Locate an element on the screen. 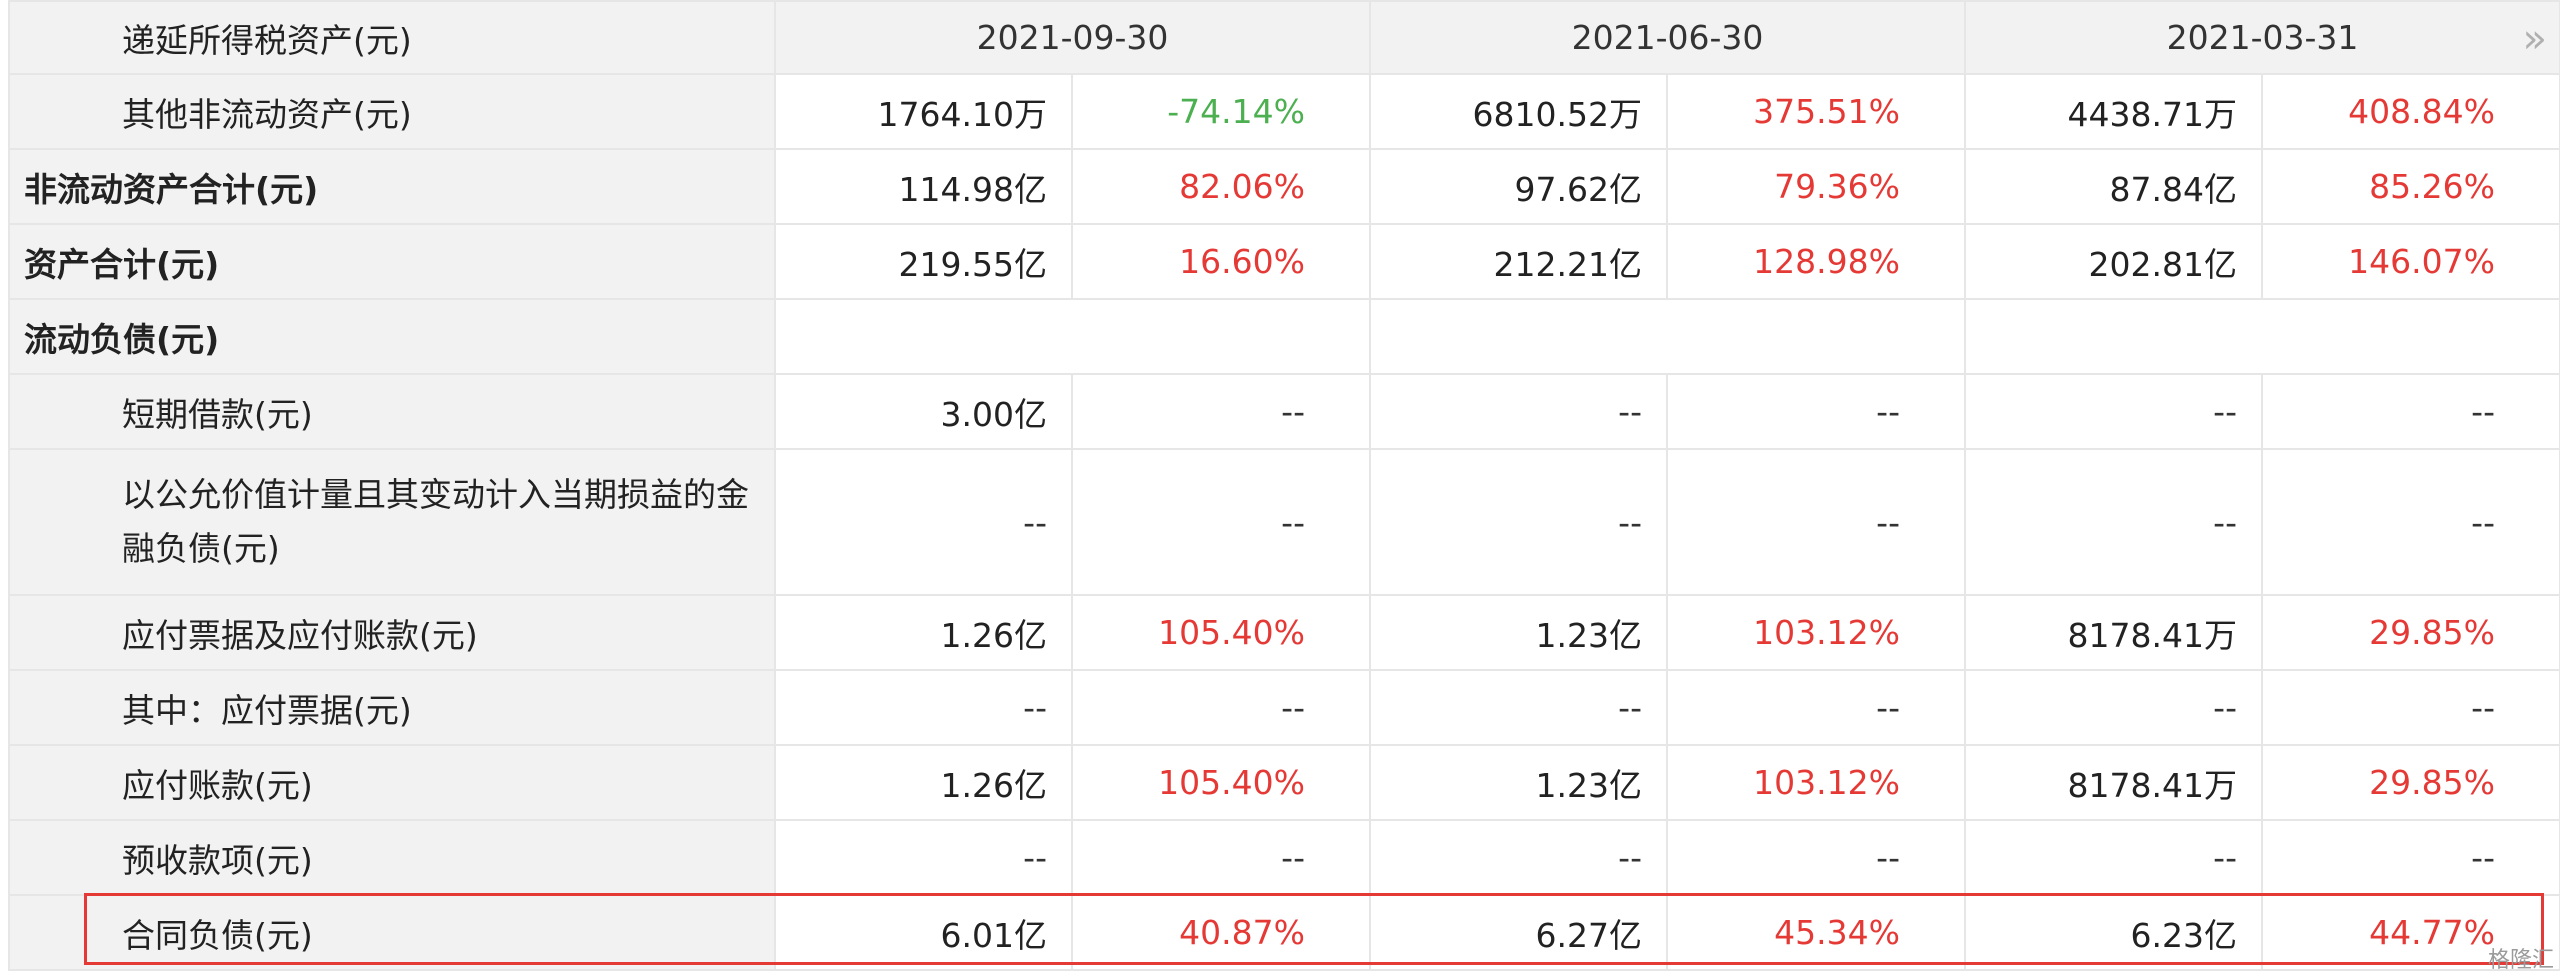 This screenshot has height=978, width=2560. value-cell: 87.84亿 is located at coordinates (2113, 186).